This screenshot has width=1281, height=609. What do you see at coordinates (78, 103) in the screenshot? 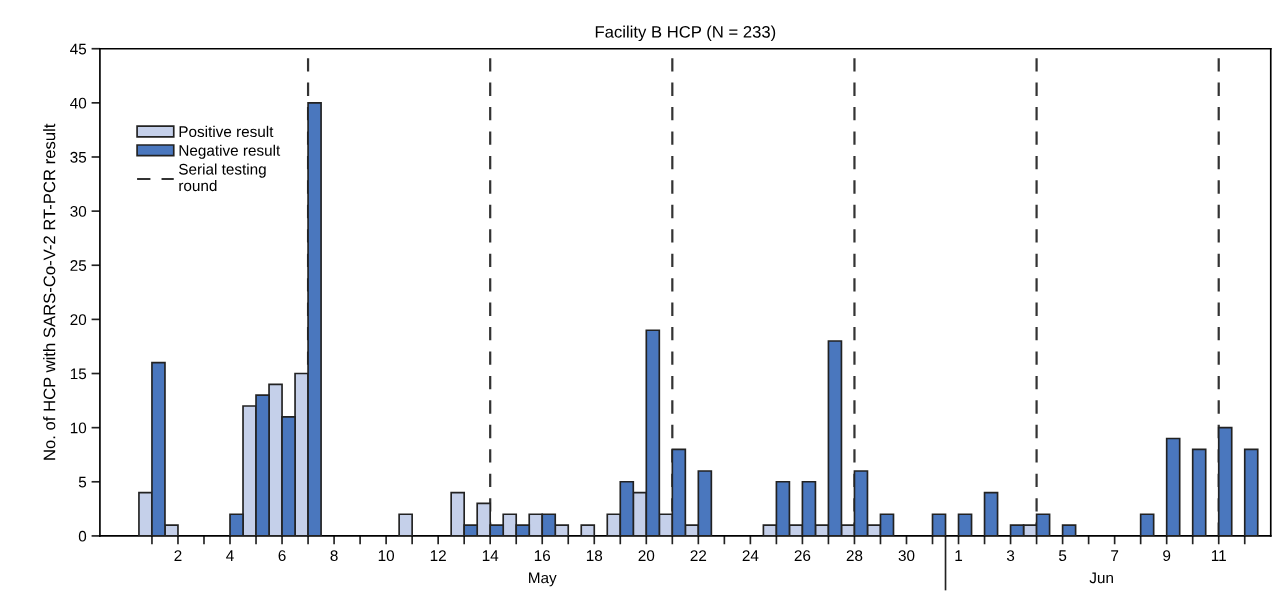
I see `y-tick-label: 40` at bounding box center [78, 103].